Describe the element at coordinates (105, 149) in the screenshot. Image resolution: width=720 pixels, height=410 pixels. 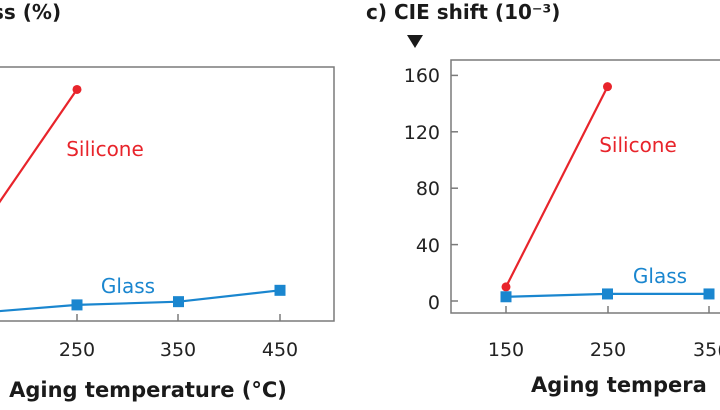
I see `panel-b-silicone-label: Silicone` at that location.